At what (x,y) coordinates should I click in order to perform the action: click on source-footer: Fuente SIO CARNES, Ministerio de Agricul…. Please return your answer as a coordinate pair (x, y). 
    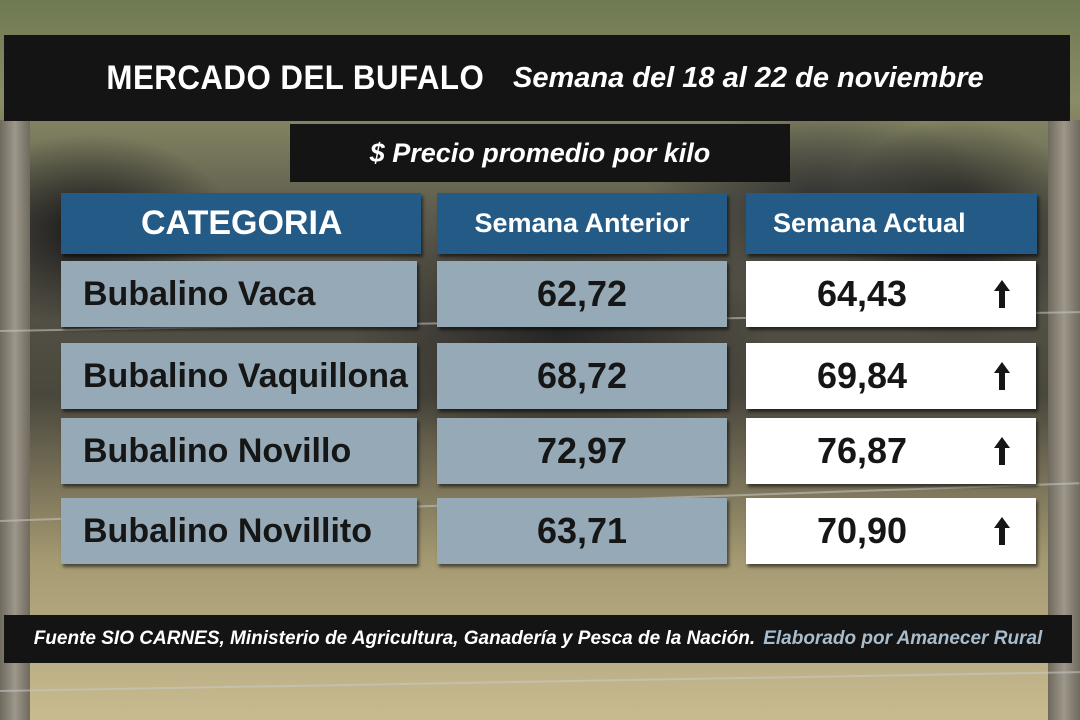
    Looking at the image, I should click on (538, 639).